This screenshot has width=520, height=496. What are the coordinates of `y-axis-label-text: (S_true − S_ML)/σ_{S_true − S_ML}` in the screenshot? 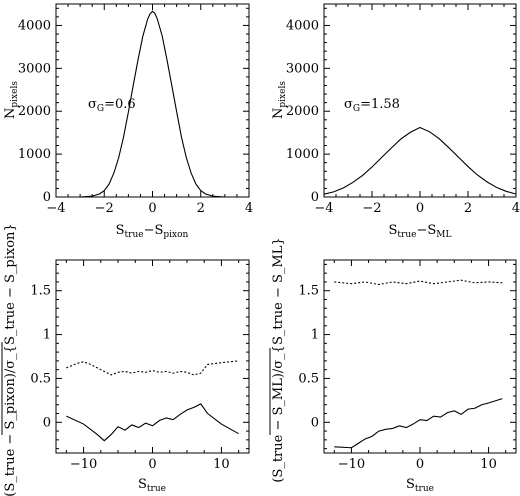 It's located at (278, 359).